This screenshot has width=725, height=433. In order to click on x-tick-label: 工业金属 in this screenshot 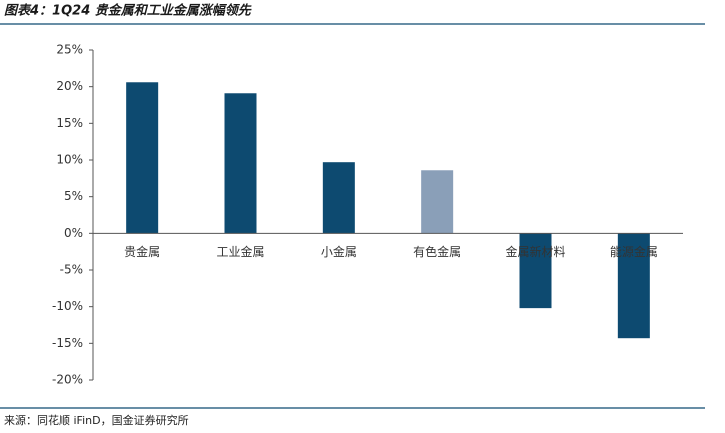, I will do `click(240, 251)`.